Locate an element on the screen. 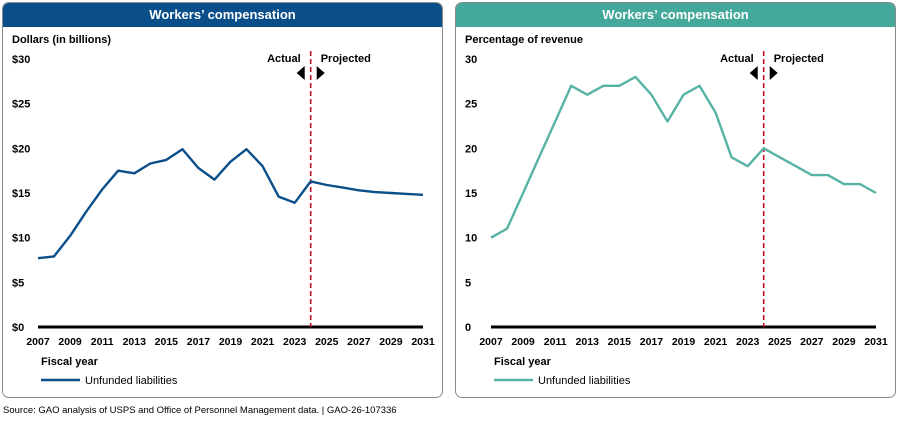  y-tick-label: 20 is located at coordinates (471, 149).